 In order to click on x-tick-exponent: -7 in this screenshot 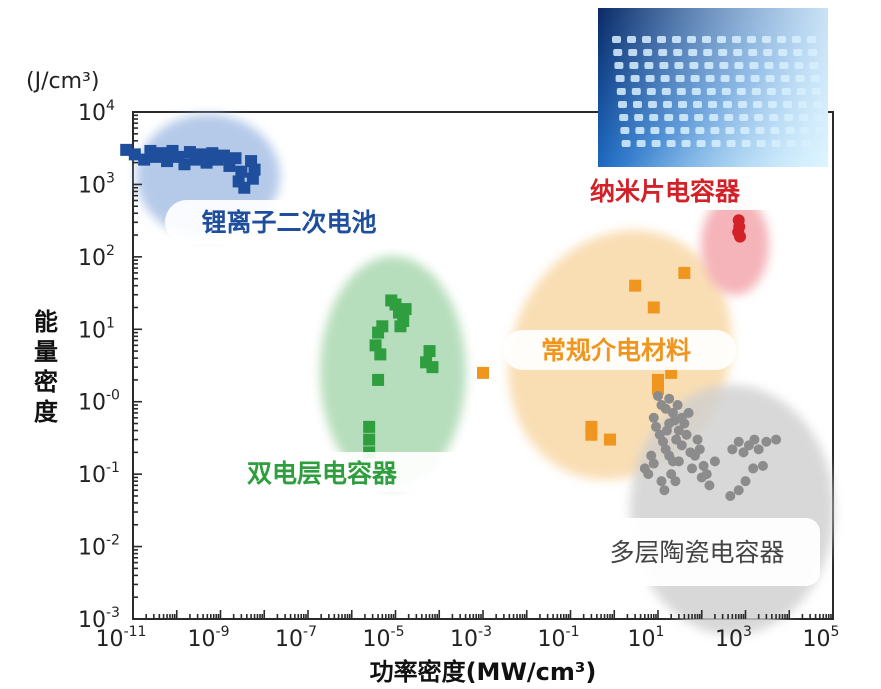, I will do `click(310, 632)`.